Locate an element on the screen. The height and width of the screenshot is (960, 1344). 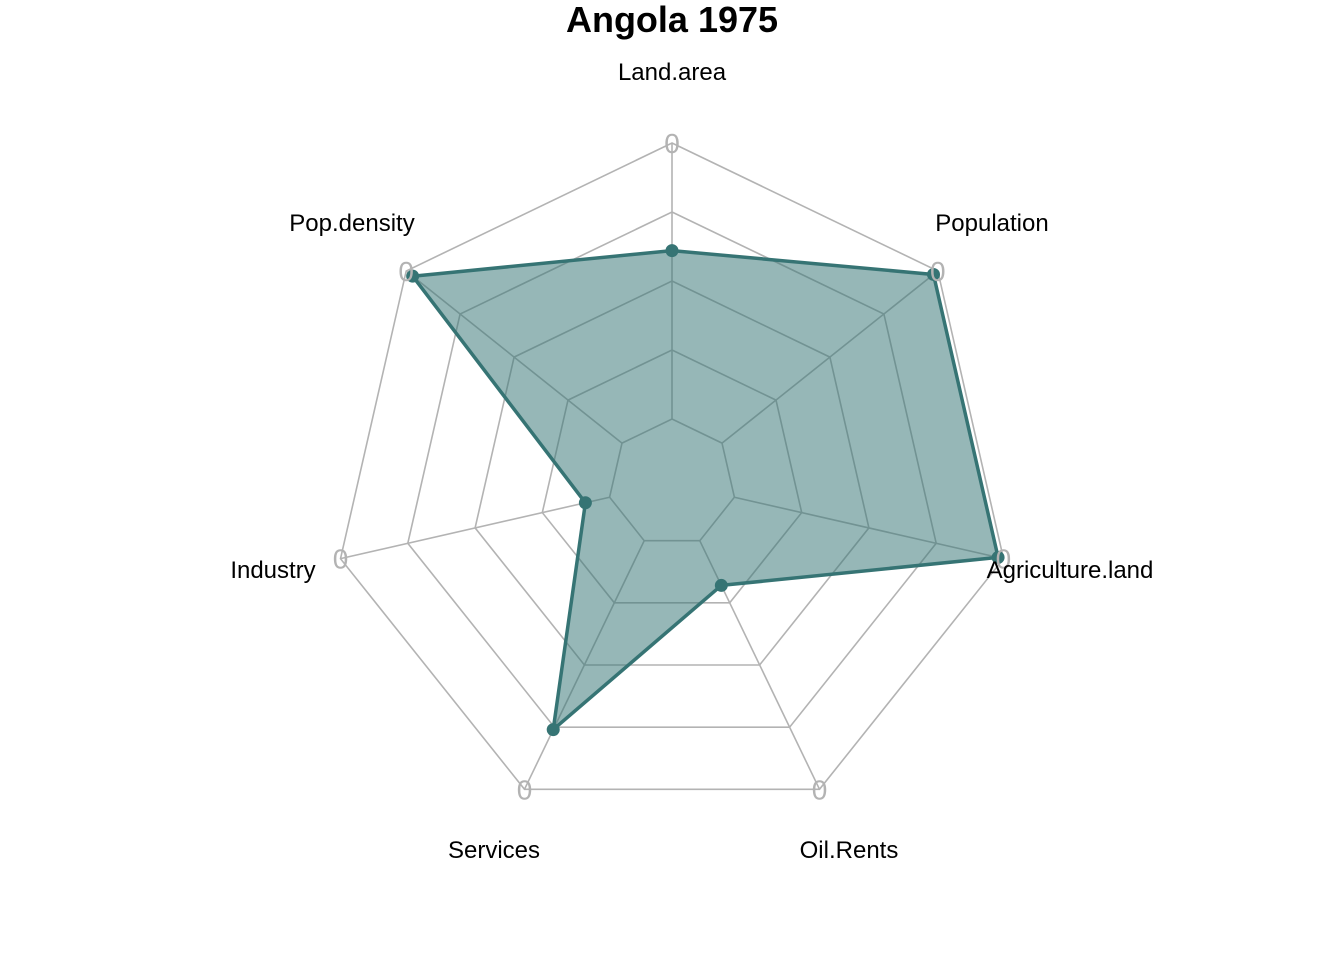
data-point-agriculture-land is located at coordinates (998, 557).